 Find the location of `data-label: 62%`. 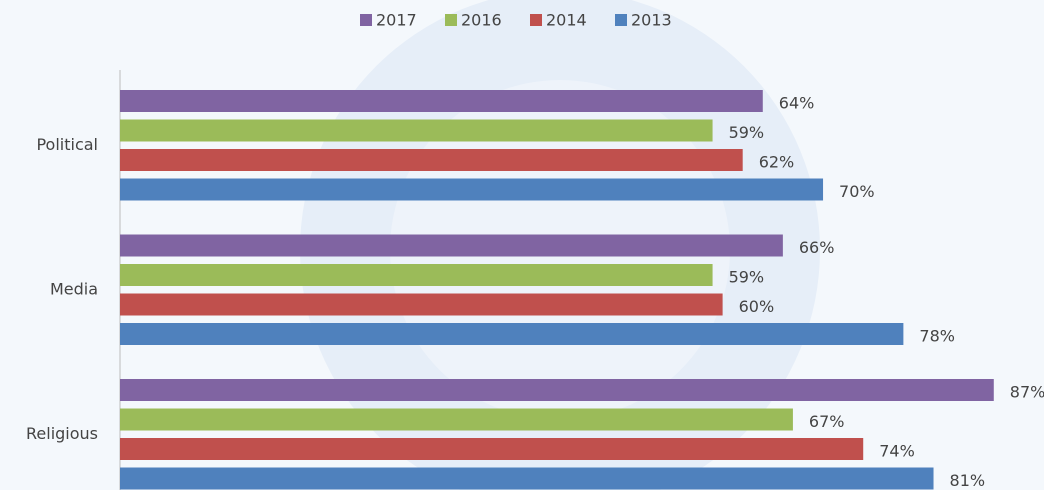

data-label: 62% is located at coordinates (777, 162).